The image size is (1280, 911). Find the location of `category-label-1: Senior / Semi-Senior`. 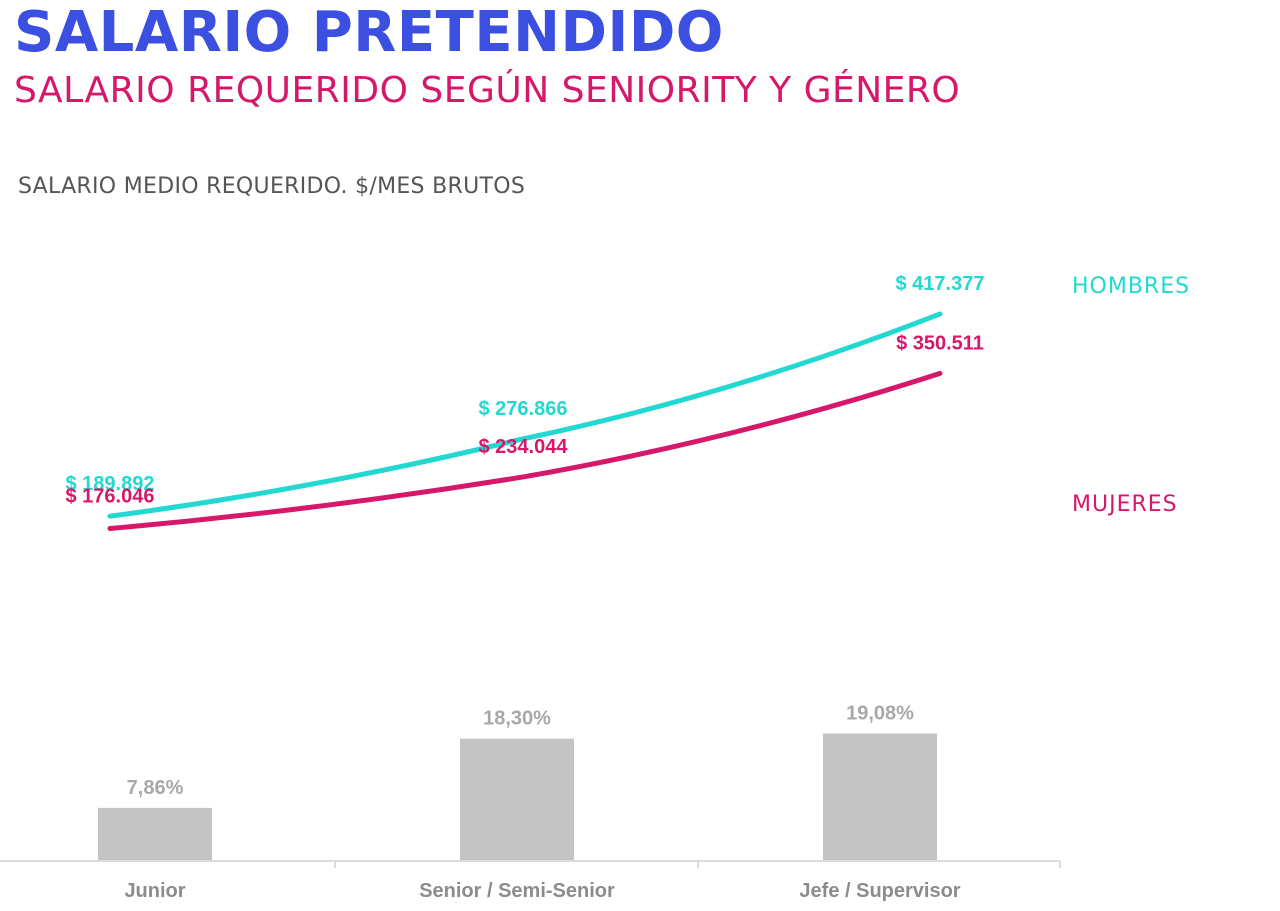

category-label-1: Senior / Semi-Senior is located at coordinates (517, 891).